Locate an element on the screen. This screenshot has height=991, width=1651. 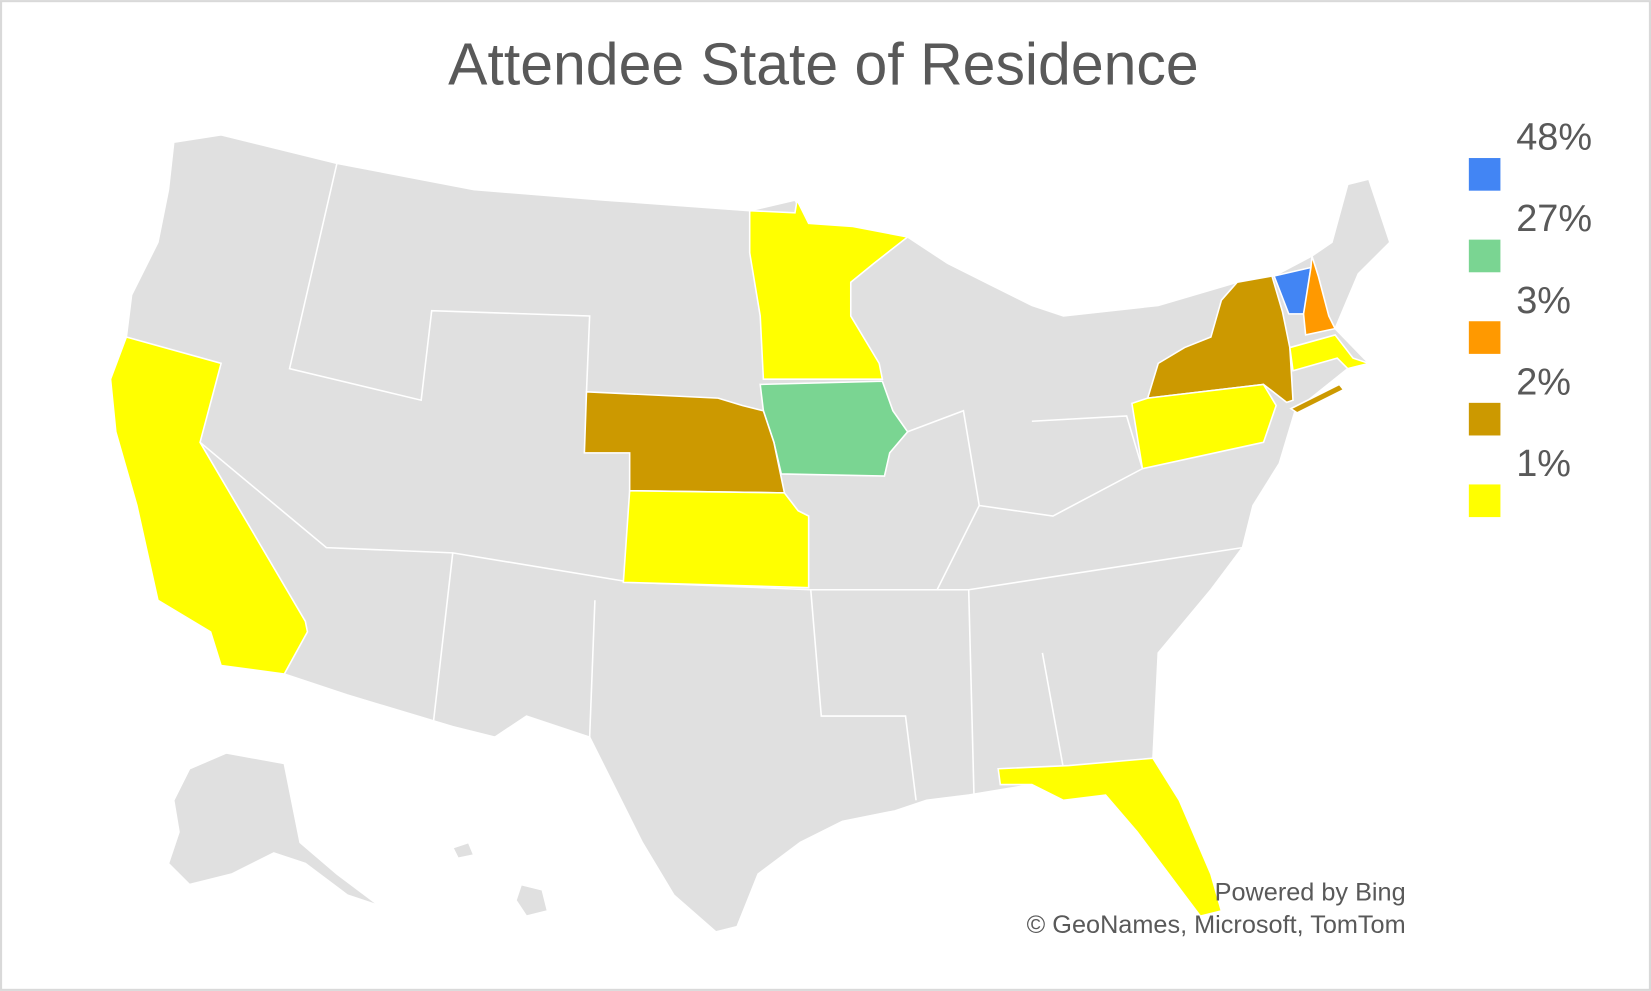
legend: 48% 27% 3% 2% 1% is located at coordinates (1530, 317).